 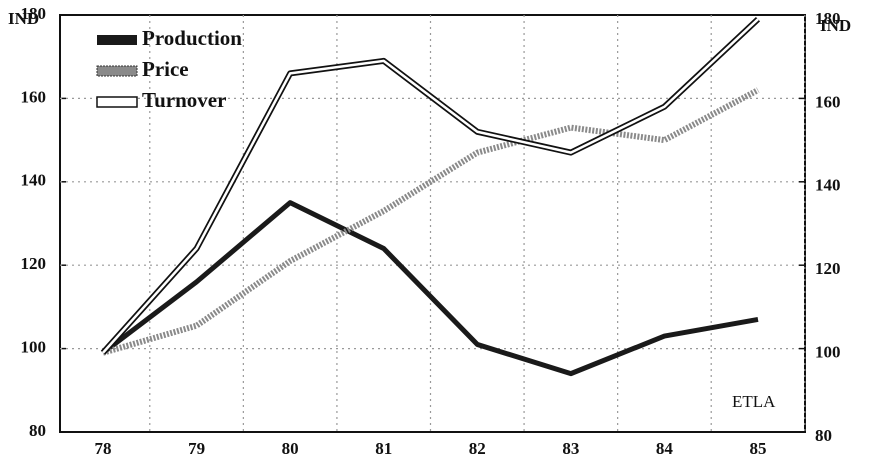 What do you see at coordinates (34, 263) in the screenshot?
I see `y-tick-label: 120` at bounding box center [34, 263].